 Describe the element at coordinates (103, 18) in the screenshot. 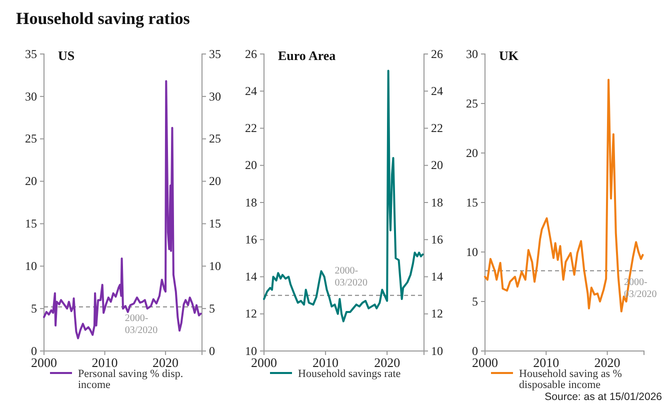

I see `text: Household saving ratios` at that location.